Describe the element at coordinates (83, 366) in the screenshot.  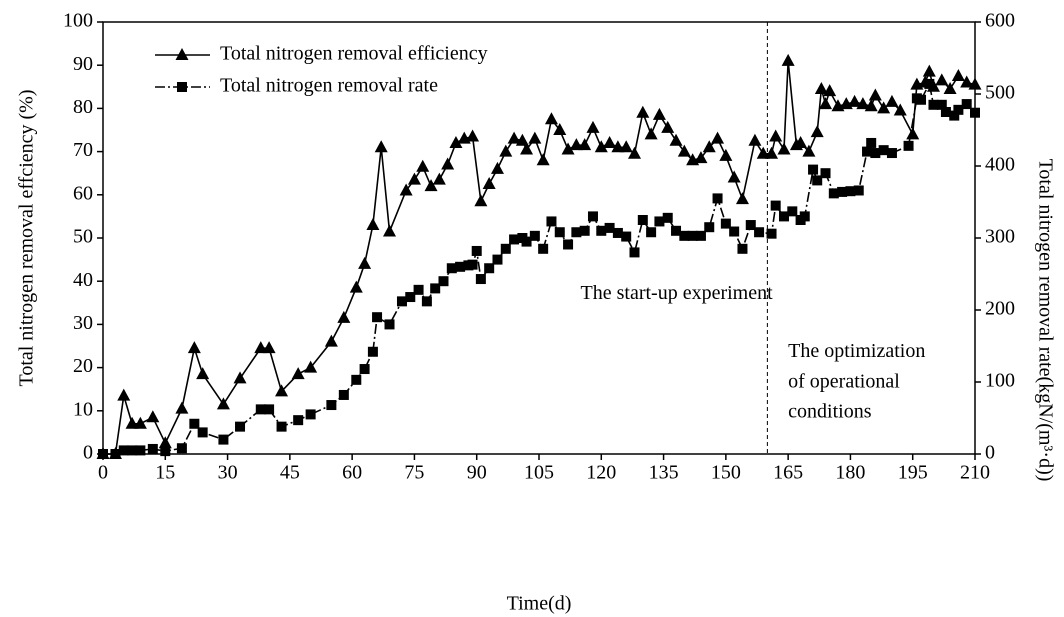
I see `y-tick-label: 20` at that location.